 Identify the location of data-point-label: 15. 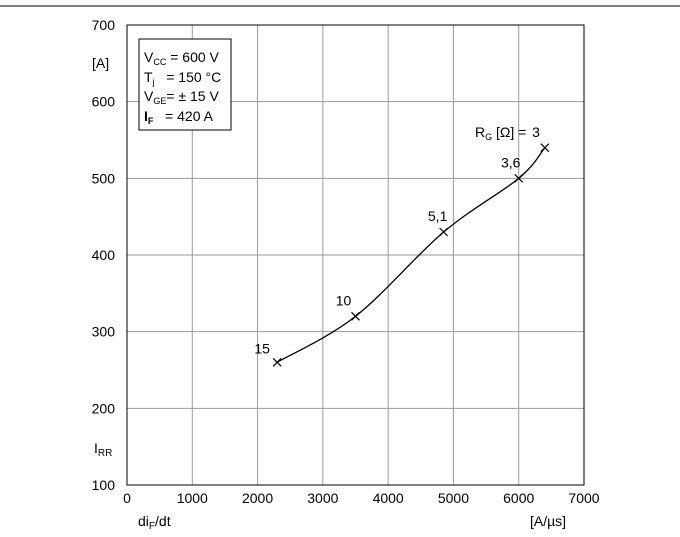
(262, 348).